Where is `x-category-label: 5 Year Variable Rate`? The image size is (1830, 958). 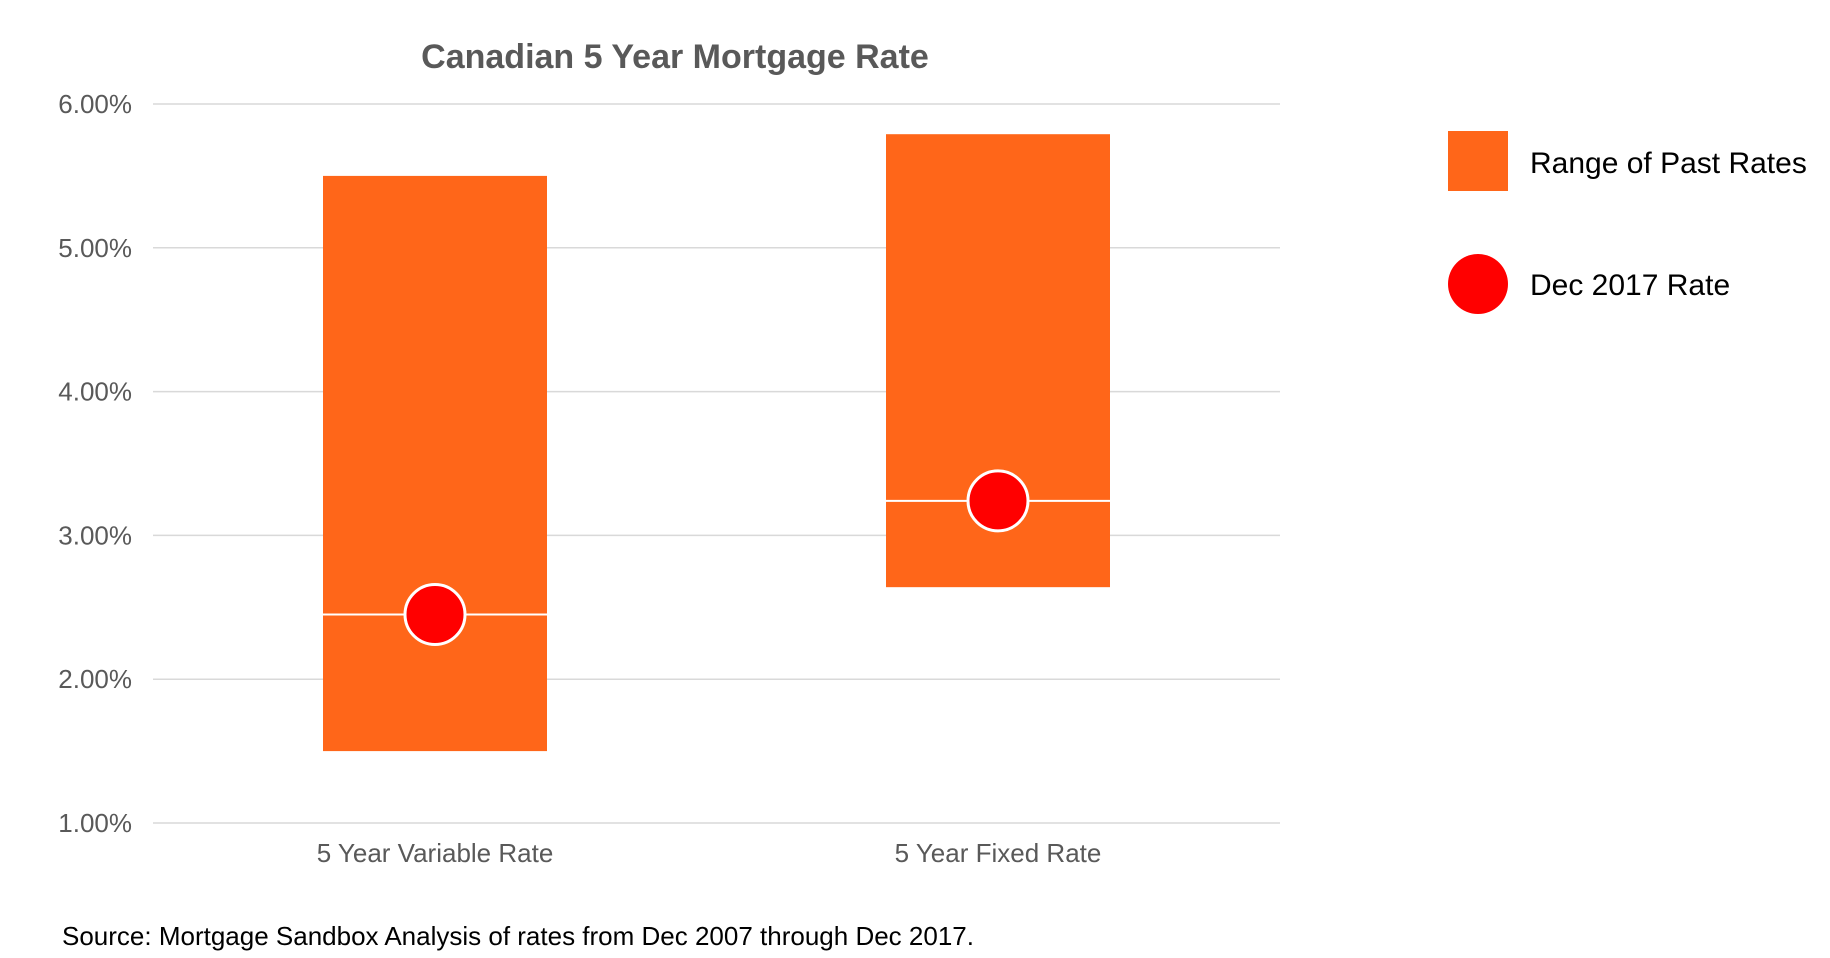
x-category-label: 5 Year Variable Rate is located at coordinates (435, 853).